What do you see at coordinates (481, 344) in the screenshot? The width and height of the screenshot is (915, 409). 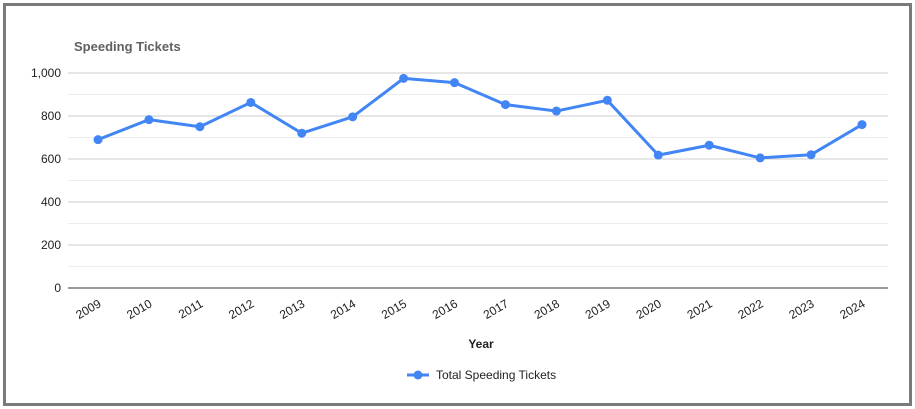 I see `x-axis-title: Year` at bounding box center [481, 344].